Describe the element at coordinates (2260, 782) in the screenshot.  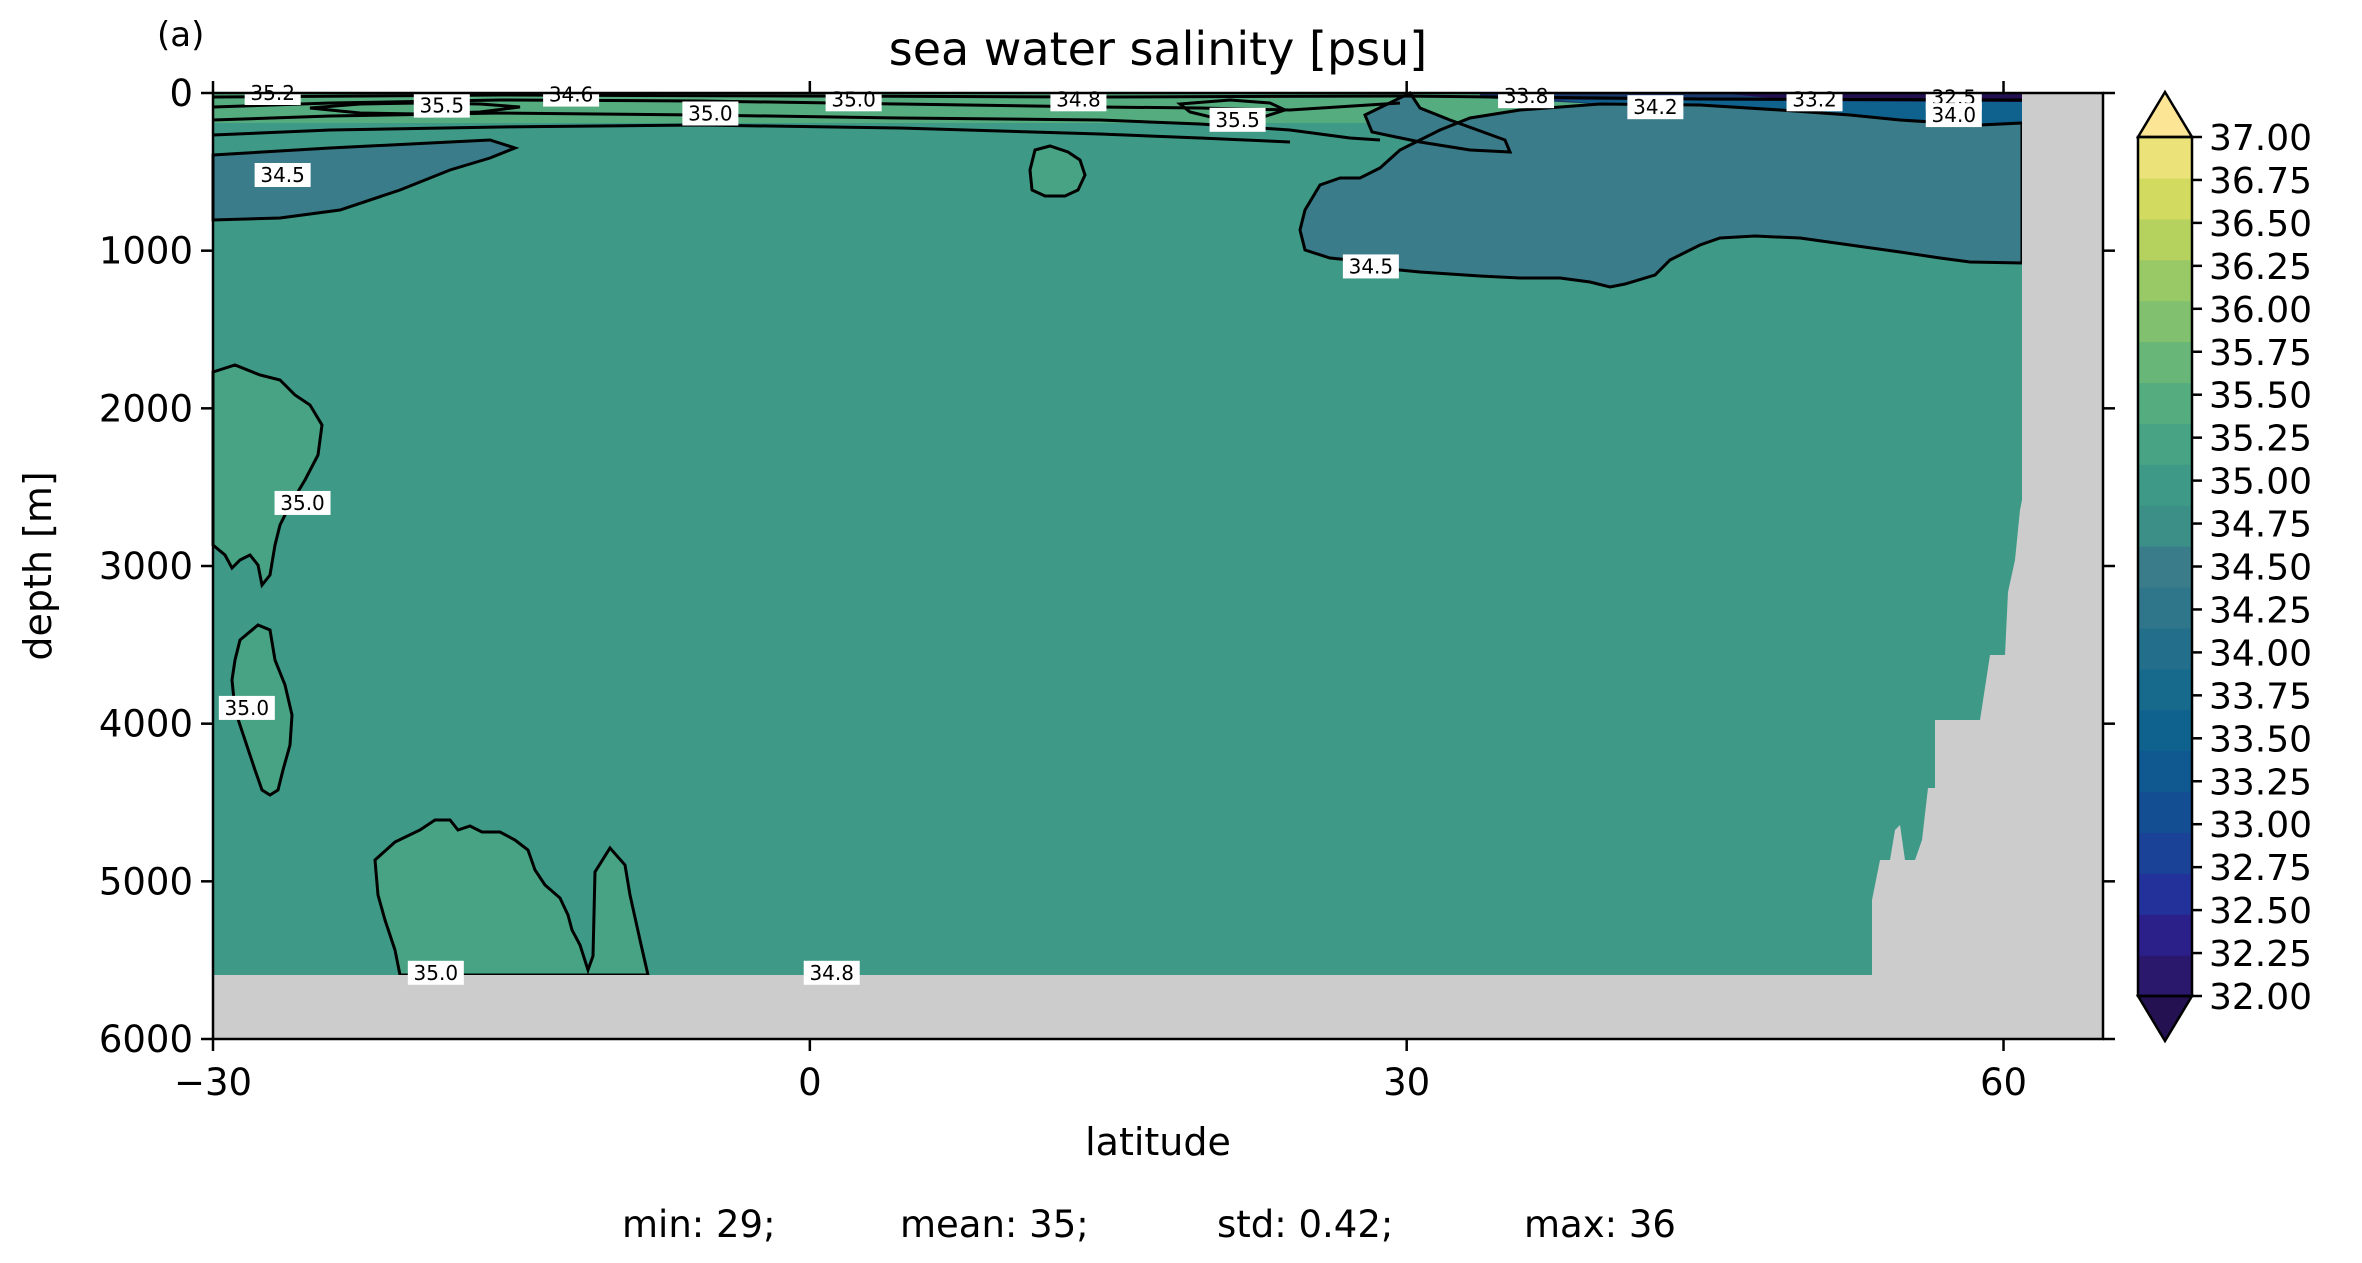
I see `colorbar-tick-label: 33.25` at that location.